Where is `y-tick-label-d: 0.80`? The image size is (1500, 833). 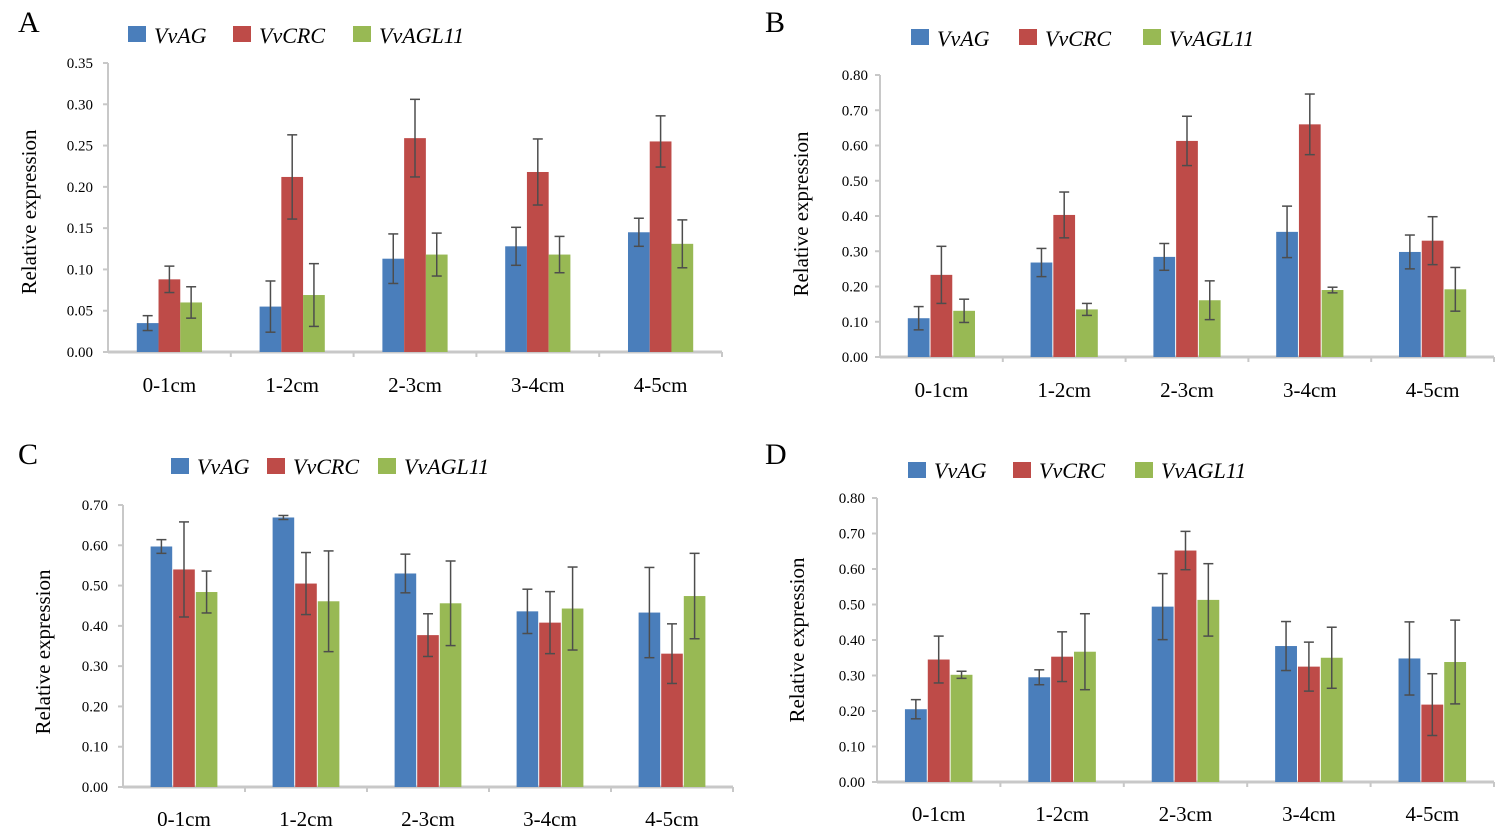 y-tick-label-d: 0.80 is located at coordinates (852, 499).